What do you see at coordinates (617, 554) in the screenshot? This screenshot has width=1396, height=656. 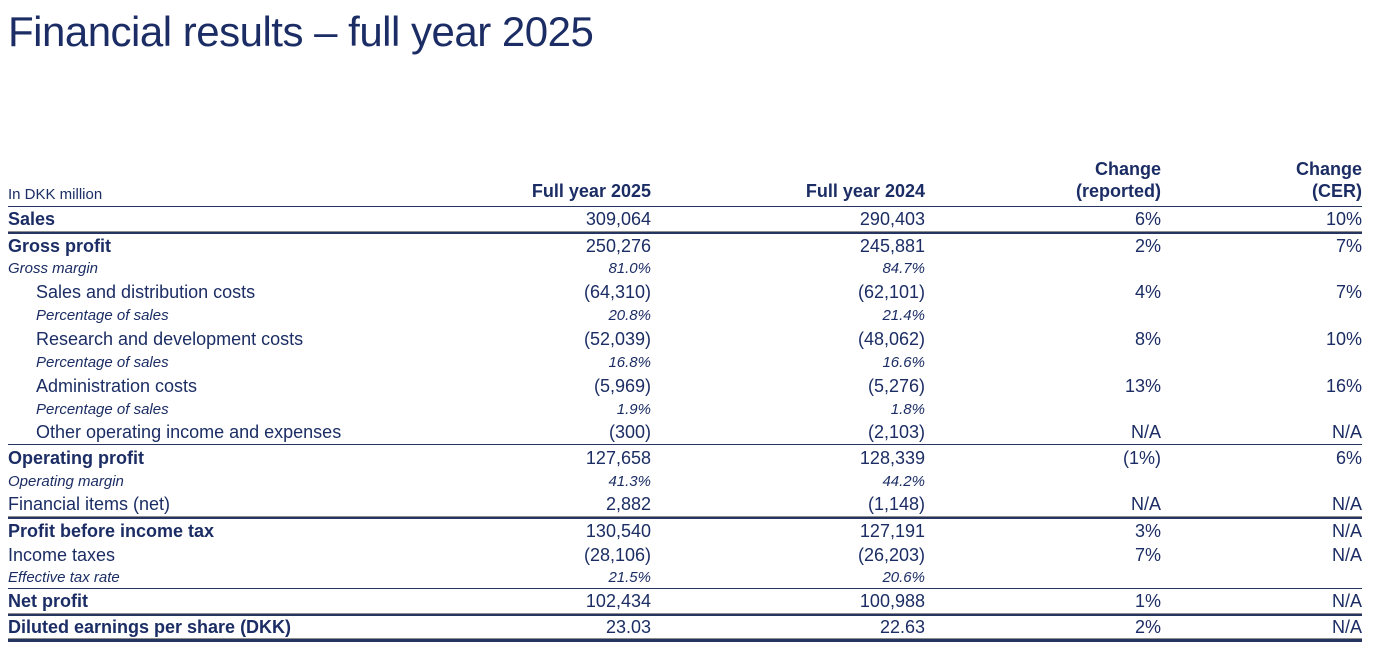 I see `value-full-year-2025: (28,106)` at bounding box center [617, 554].